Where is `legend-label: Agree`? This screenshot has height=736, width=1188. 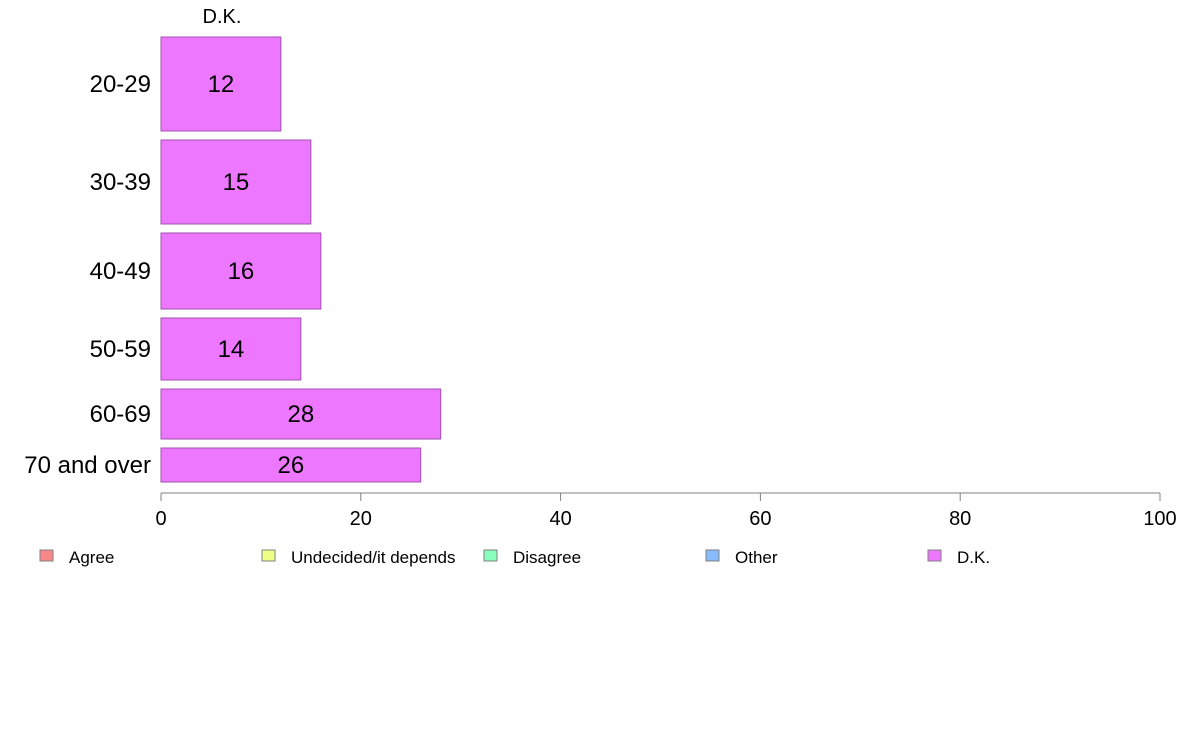 legend-label: Agree is located at coordinates (91, 557).